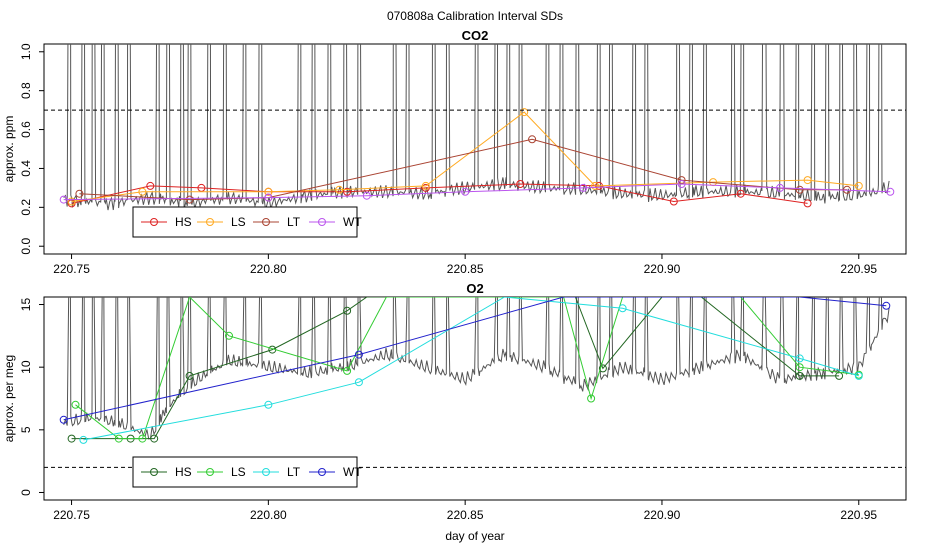 The height and width of the screenshot is (550, 950). What do you see at coordinates (26, 168) in the screenshot?
I see `y-tick-label: 0.4` at bounding box center [26, 168].